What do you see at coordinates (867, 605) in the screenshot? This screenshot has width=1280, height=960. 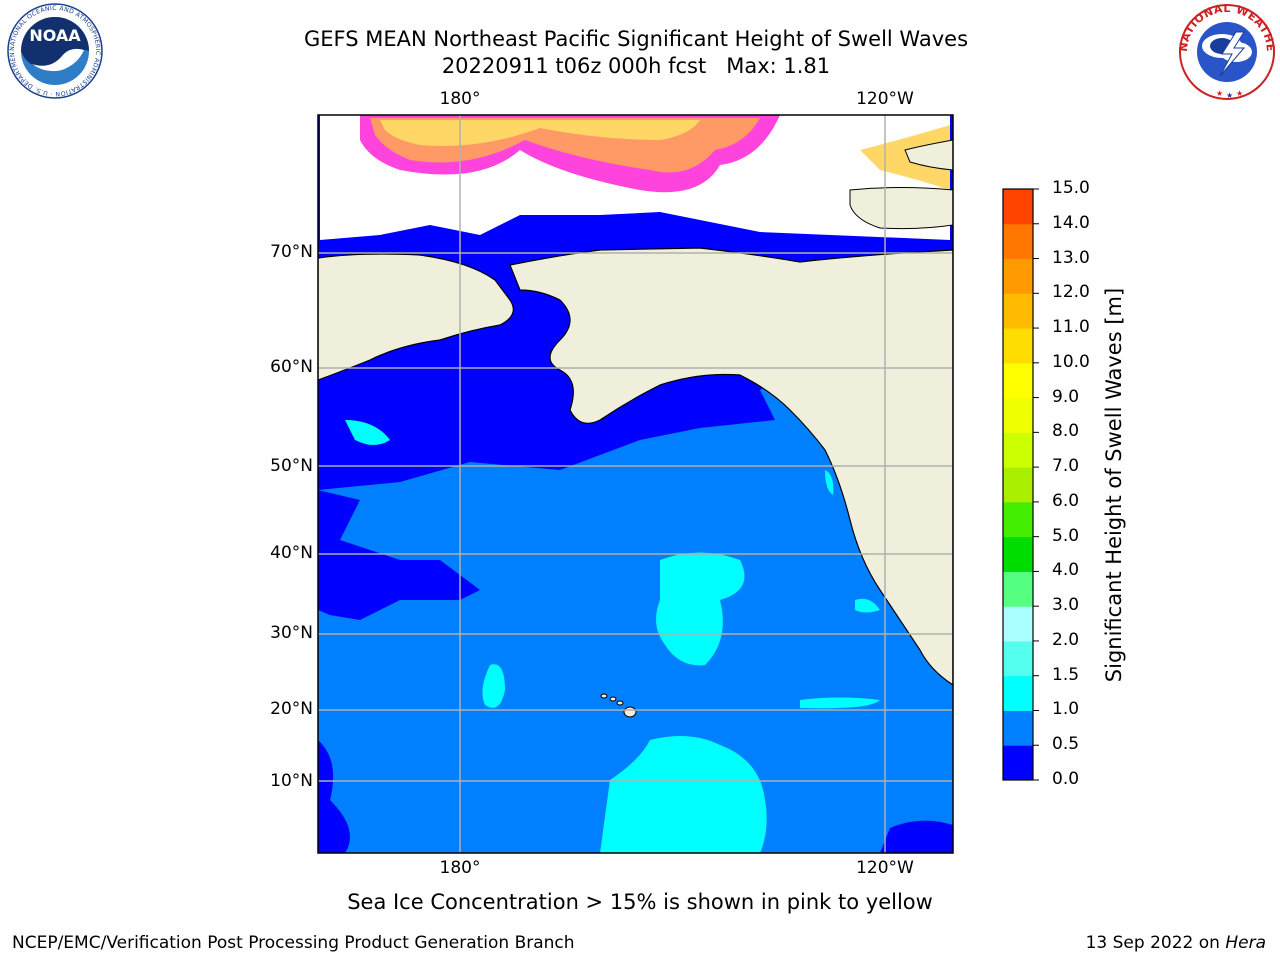 I see `swell-patch-east` at bounding box center [867, 605].